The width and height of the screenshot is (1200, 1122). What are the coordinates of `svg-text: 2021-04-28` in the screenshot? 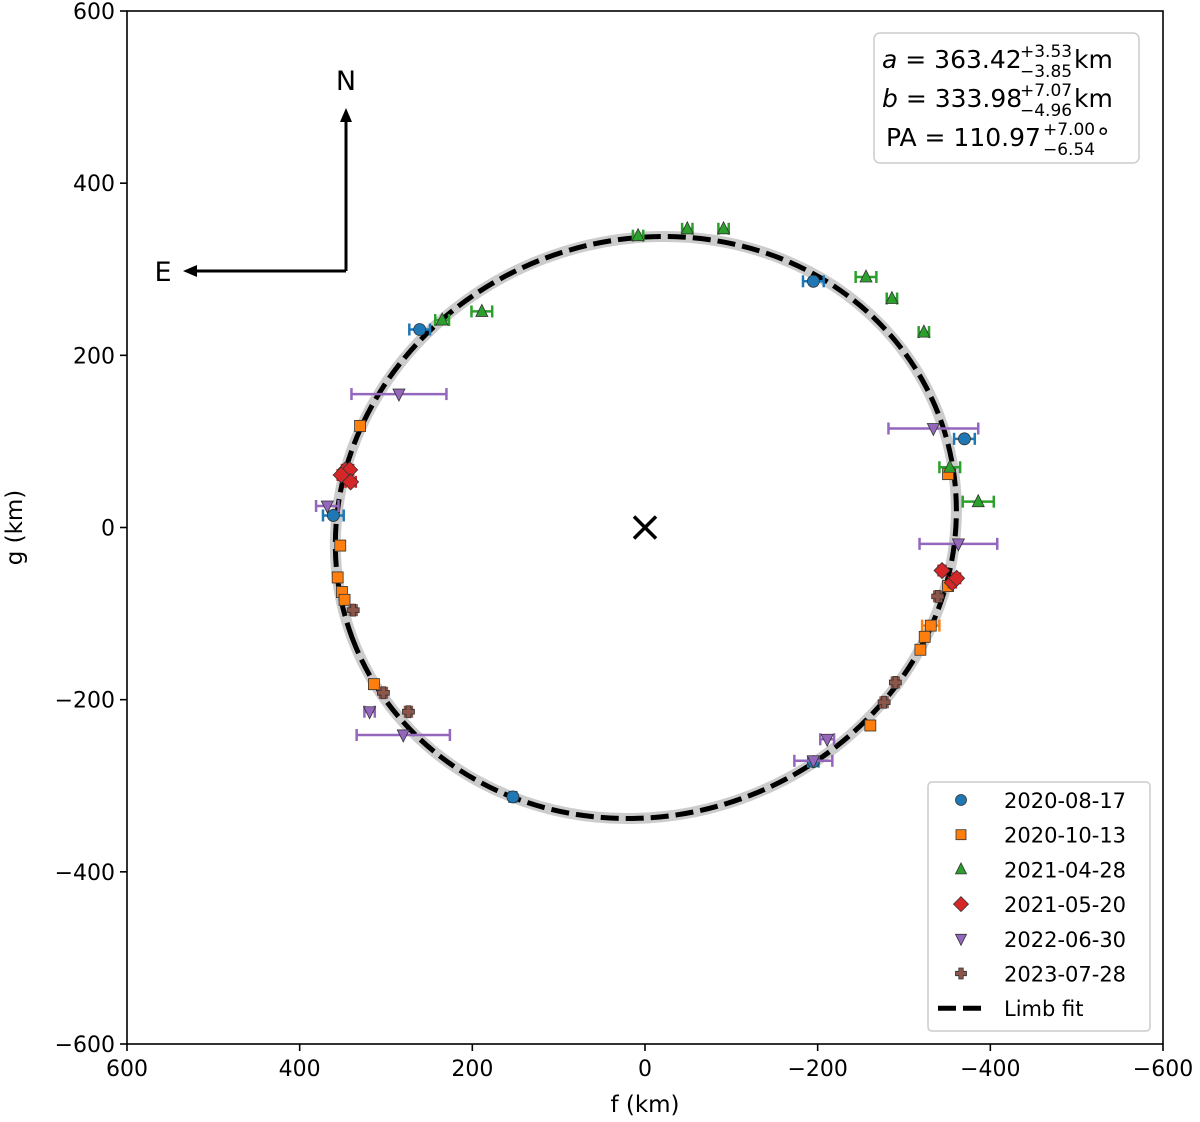 It's located at (1065, 870).